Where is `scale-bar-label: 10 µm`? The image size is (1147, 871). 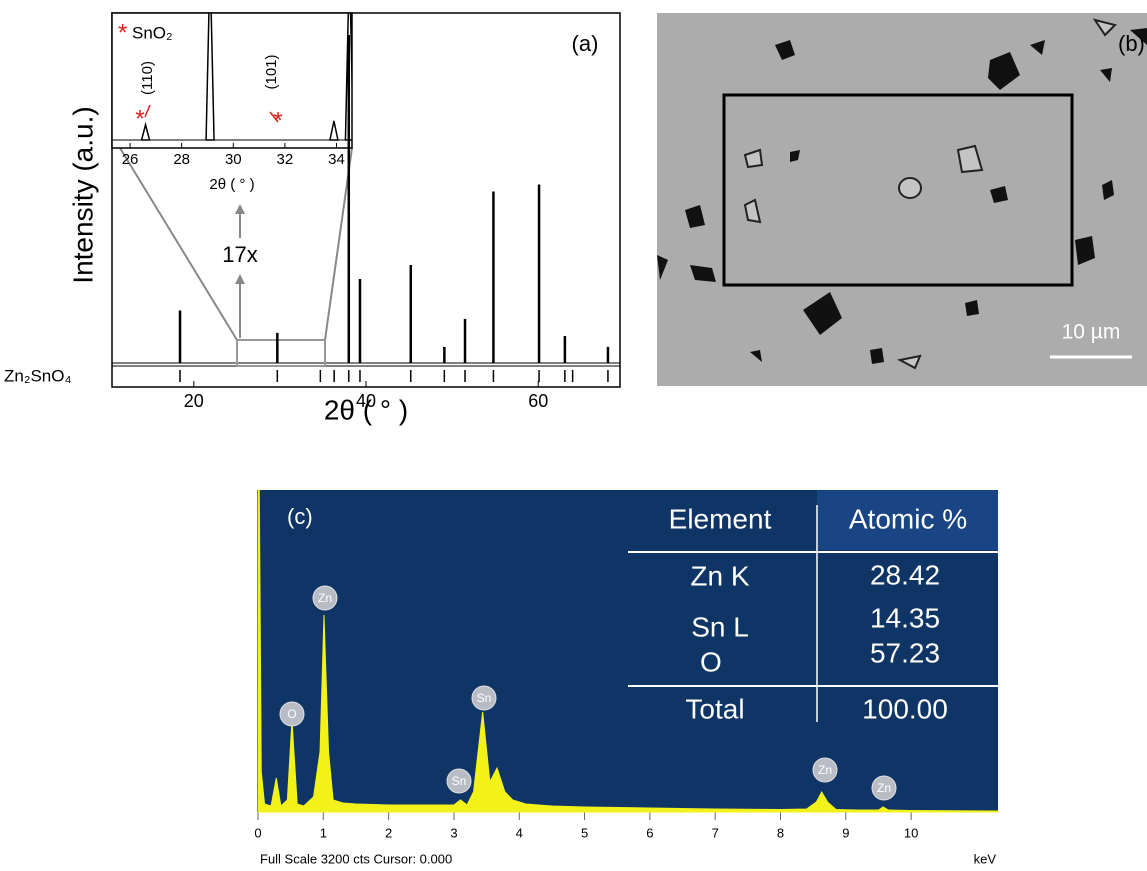 scale-bar-label: 10 µm is located at coordinates (1091, 332).